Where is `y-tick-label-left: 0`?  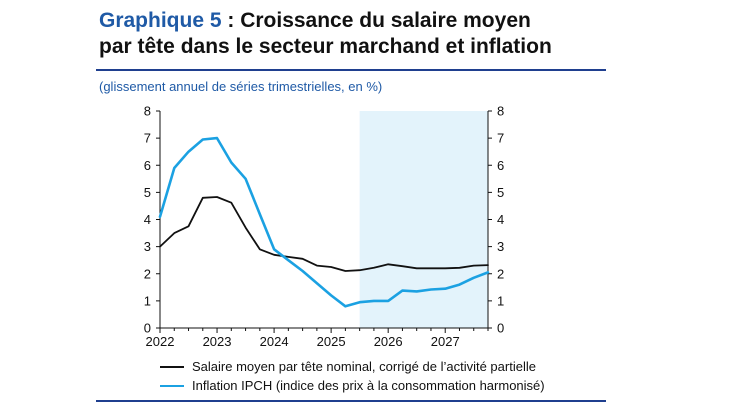
y-tick-label-left: 0 is located at coordinates (147, 328).